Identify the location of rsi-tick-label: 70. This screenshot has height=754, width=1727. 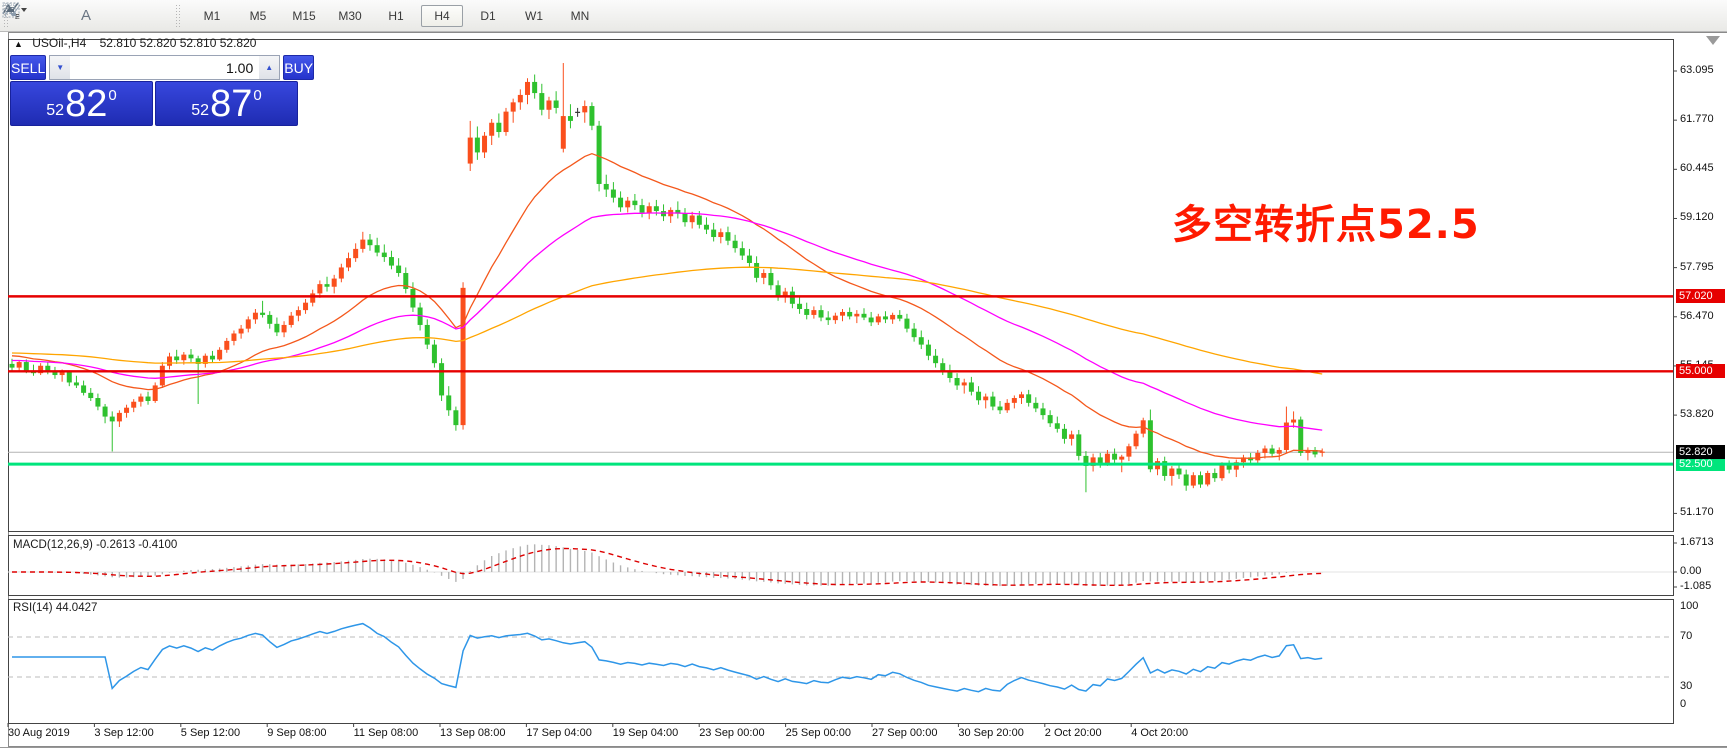
(1686, 636).